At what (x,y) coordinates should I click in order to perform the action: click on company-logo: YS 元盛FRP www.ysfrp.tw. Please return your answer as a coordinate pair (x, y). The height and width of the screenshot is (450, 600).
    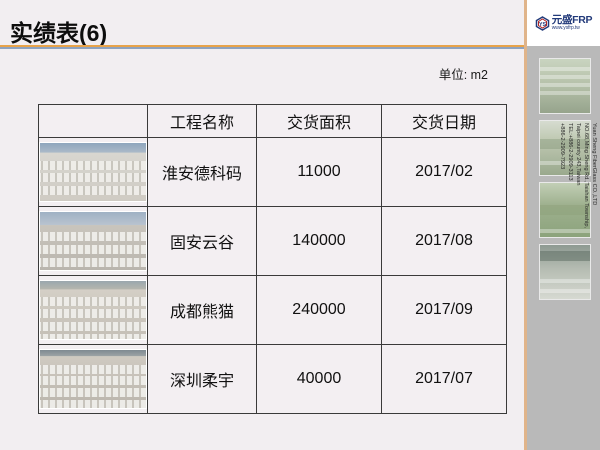
    Looking at the image, I should click on (563, 23).